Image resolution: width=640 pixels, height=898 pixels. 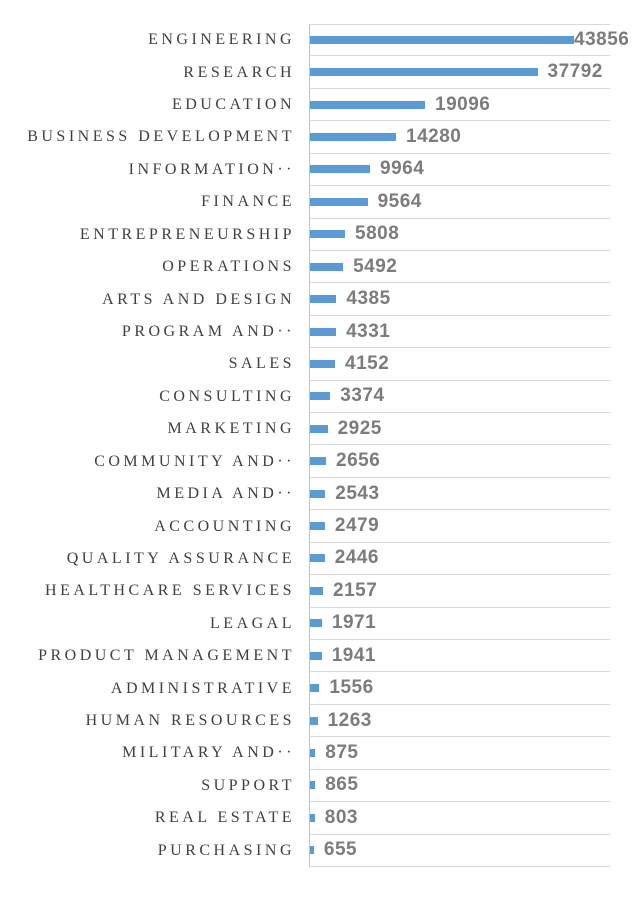 I want to click on plot-cell: 37792, so click(x=459, y=72).